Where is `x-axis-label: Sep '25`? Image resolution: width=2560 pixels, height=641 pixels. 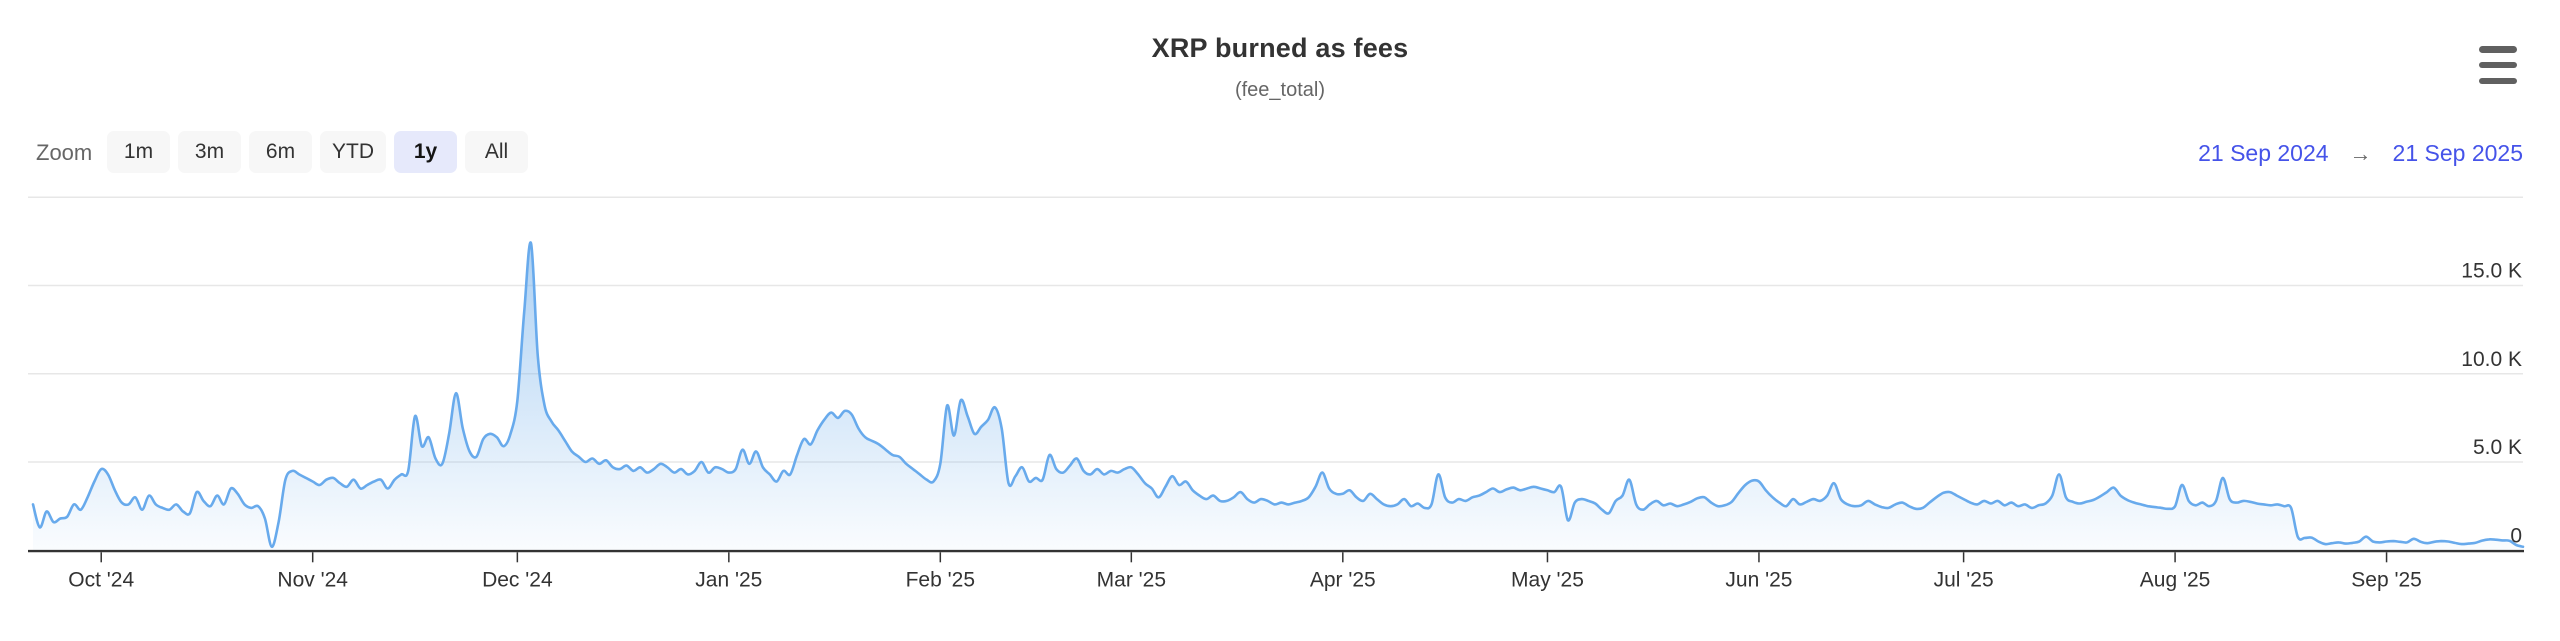
x-axis-label: Sep '25 is located at coordinates (2386, 579).